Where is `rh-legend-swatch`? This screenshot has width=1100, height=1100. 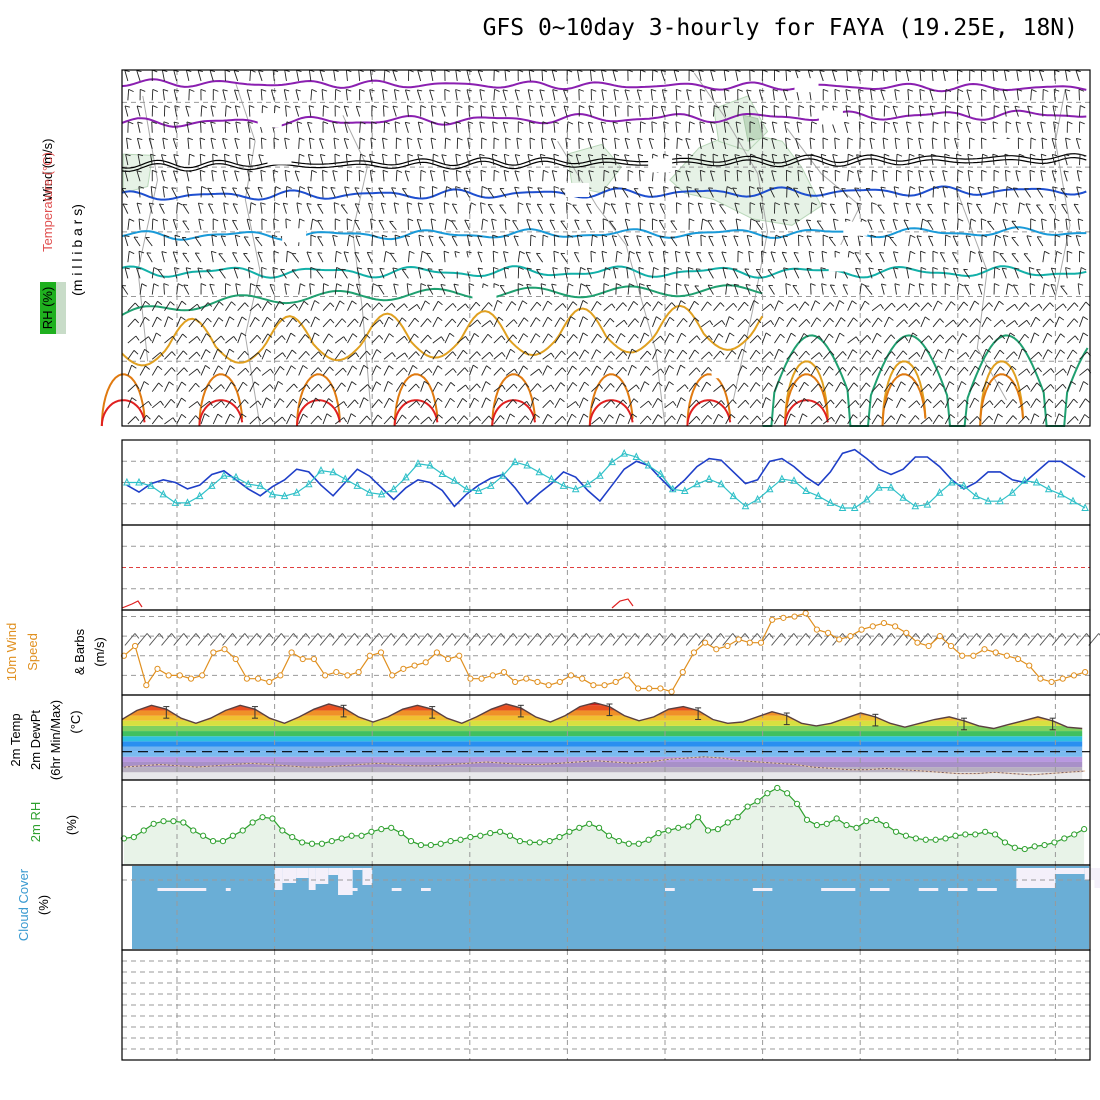
rh-legend-swatch is located at coordinates (48, 308).